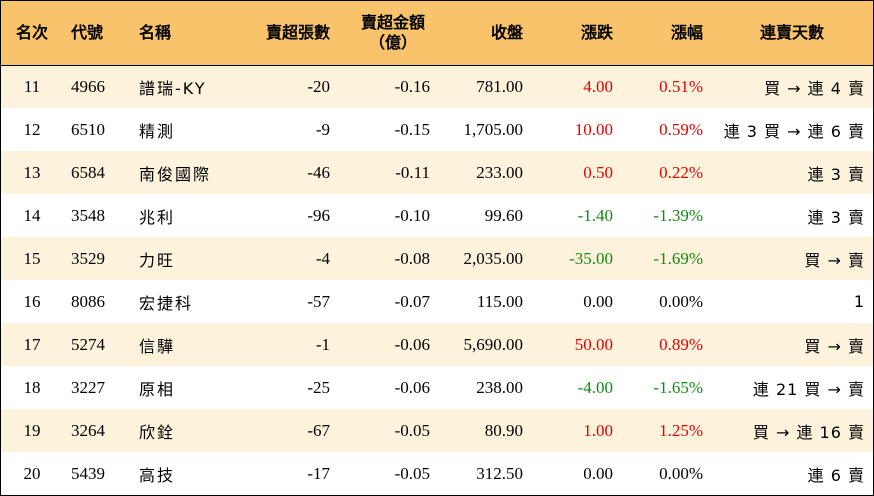  What do you see at coordinates (32, 129) in the screenshot?
I see `cell-rank: 12` at bounding box center [32, 129].